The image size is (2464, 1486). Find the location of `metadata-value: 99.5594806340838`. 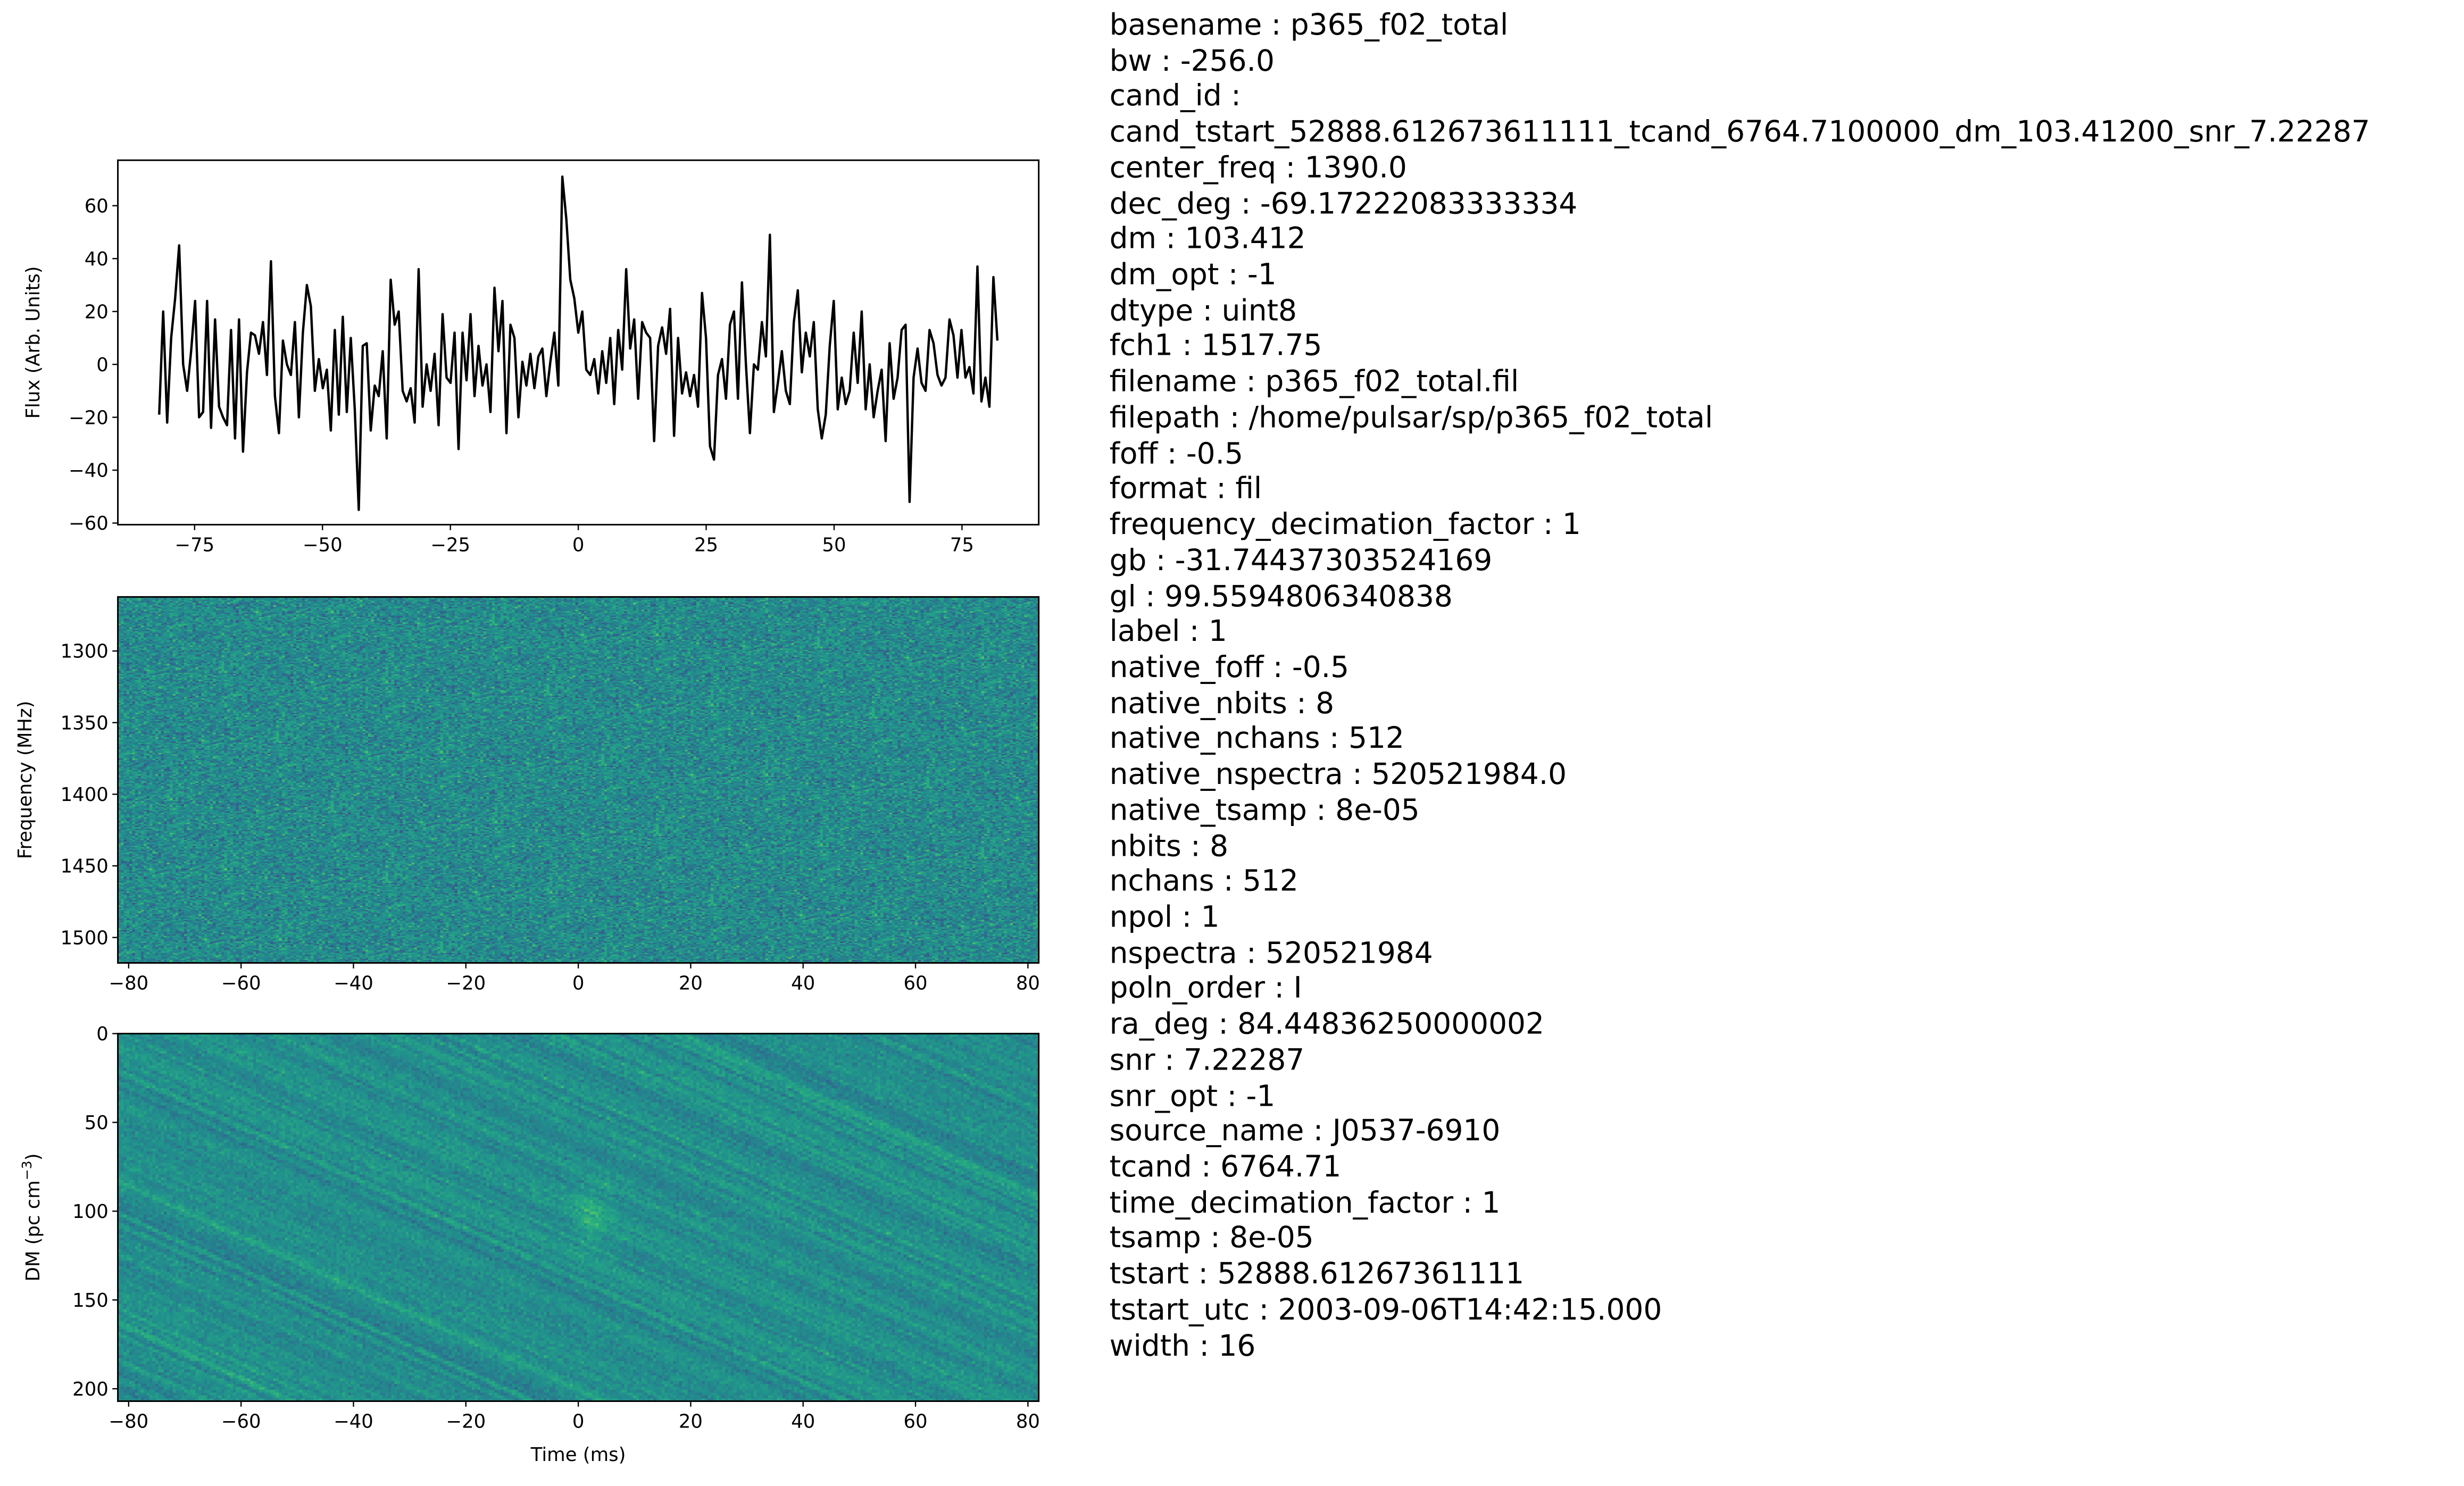

metadata-value: 99.5594806340838 is located at coordinates (1308, 597).